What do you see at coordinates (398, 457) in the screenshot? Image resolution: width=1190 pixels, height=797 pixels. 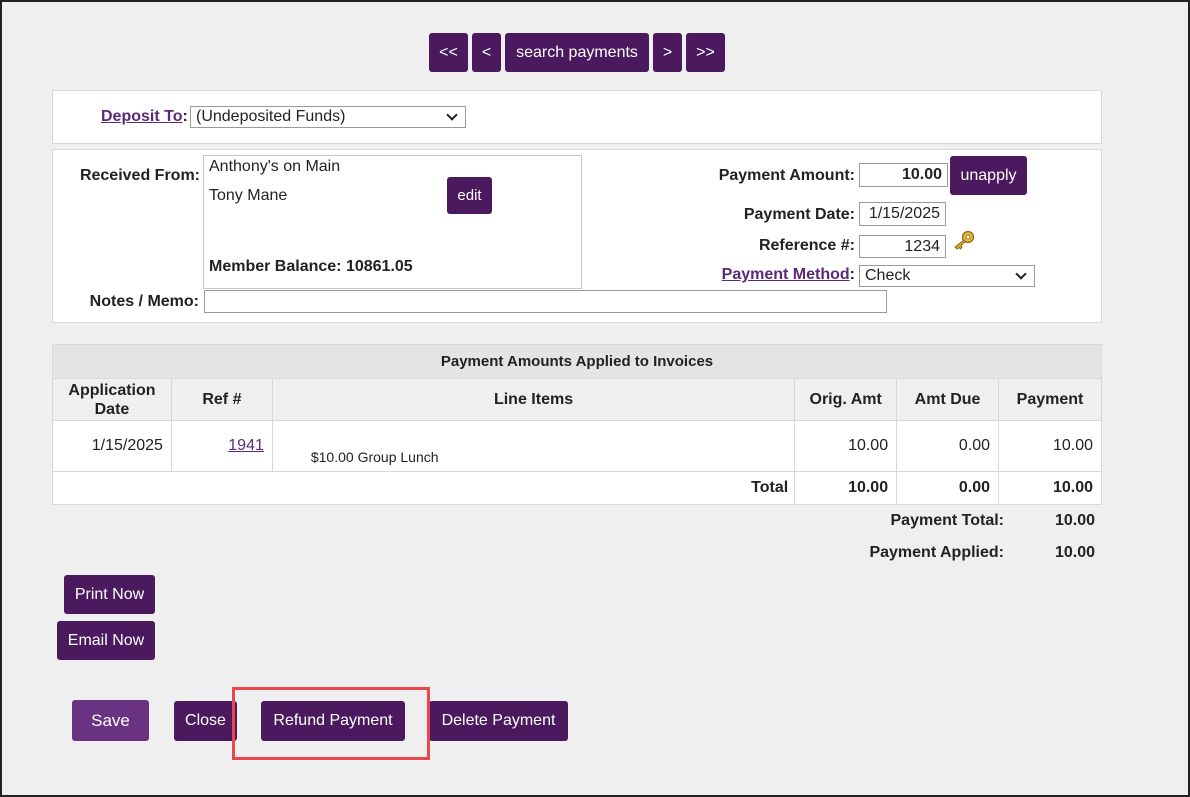 I see `line-item-description: Group Lunch` at bounding box center [398, 457].